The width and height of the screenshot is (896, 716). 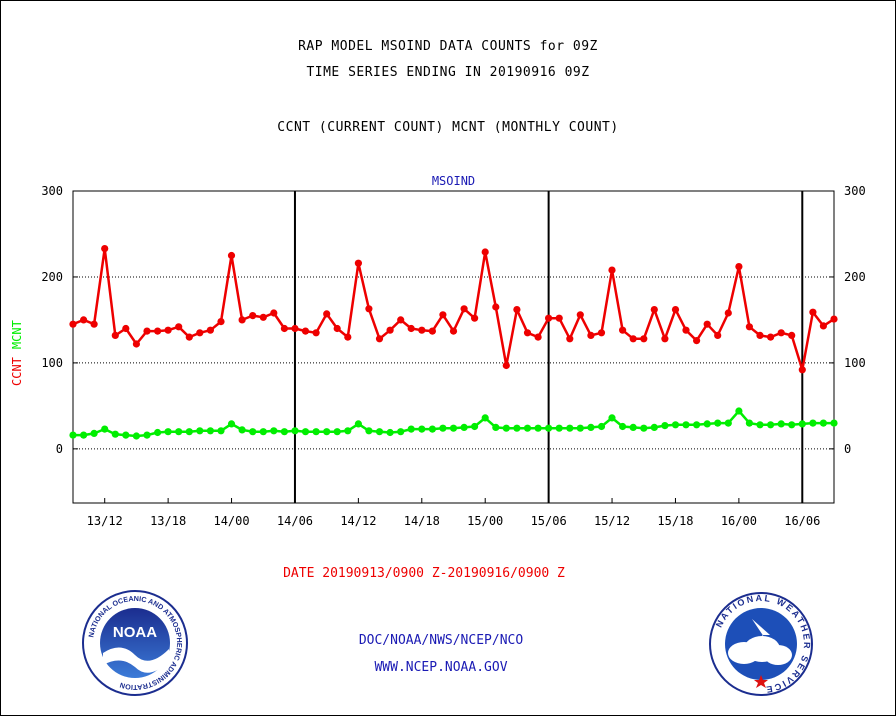 I want to click on y-axis-label-mcnt: MCNT, so click(x=17, y=334).